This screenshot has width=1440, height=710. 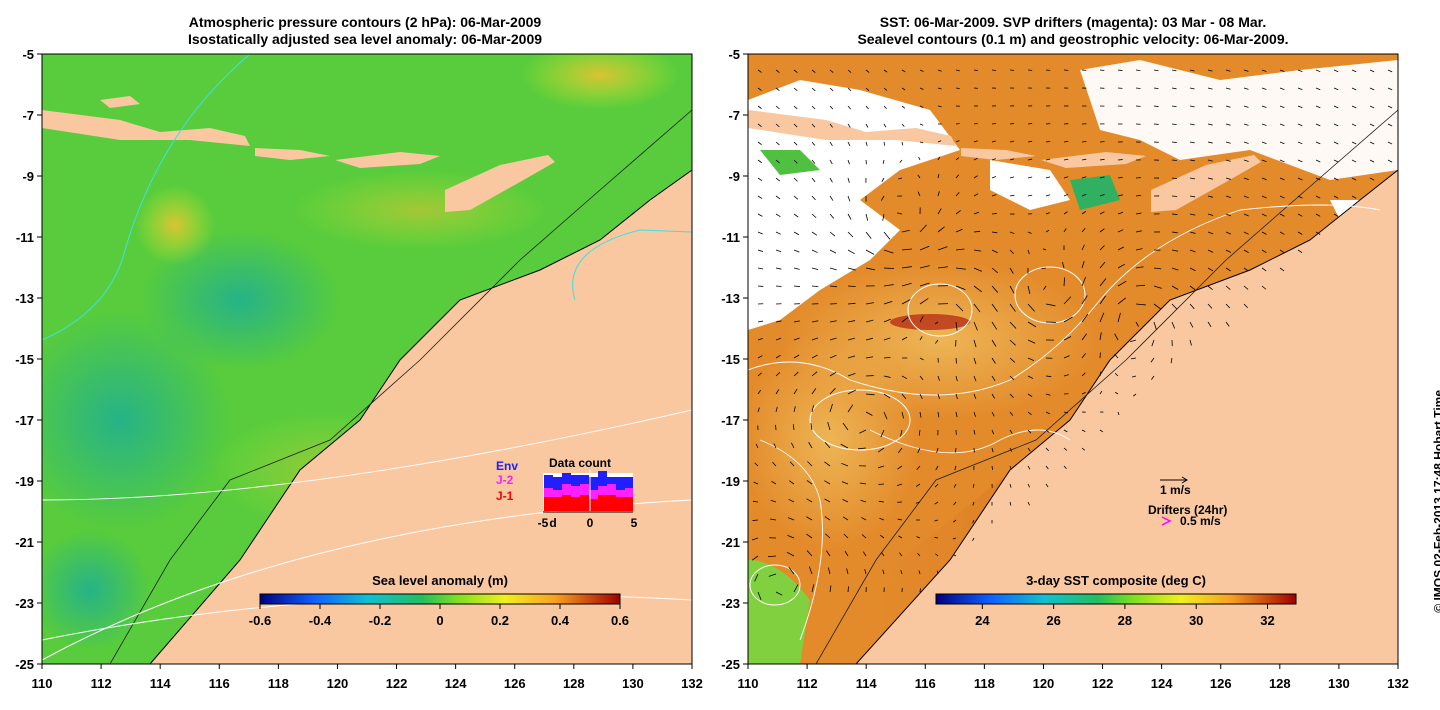 What do you see at coordinates (734, 115) in the screenshot?
I see `y-tick-label: -7` at bounding box center [734, 115].